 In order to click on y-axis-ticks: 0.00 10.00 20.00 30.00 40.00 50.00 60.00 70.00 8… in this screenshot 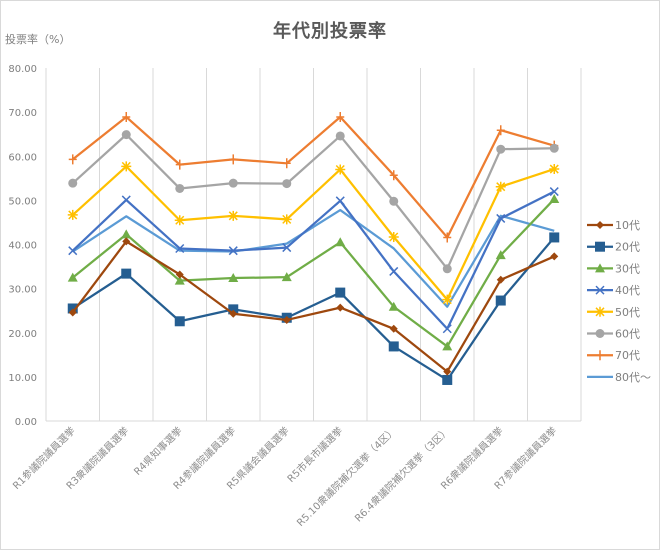, I will do `click(22, 246)`.